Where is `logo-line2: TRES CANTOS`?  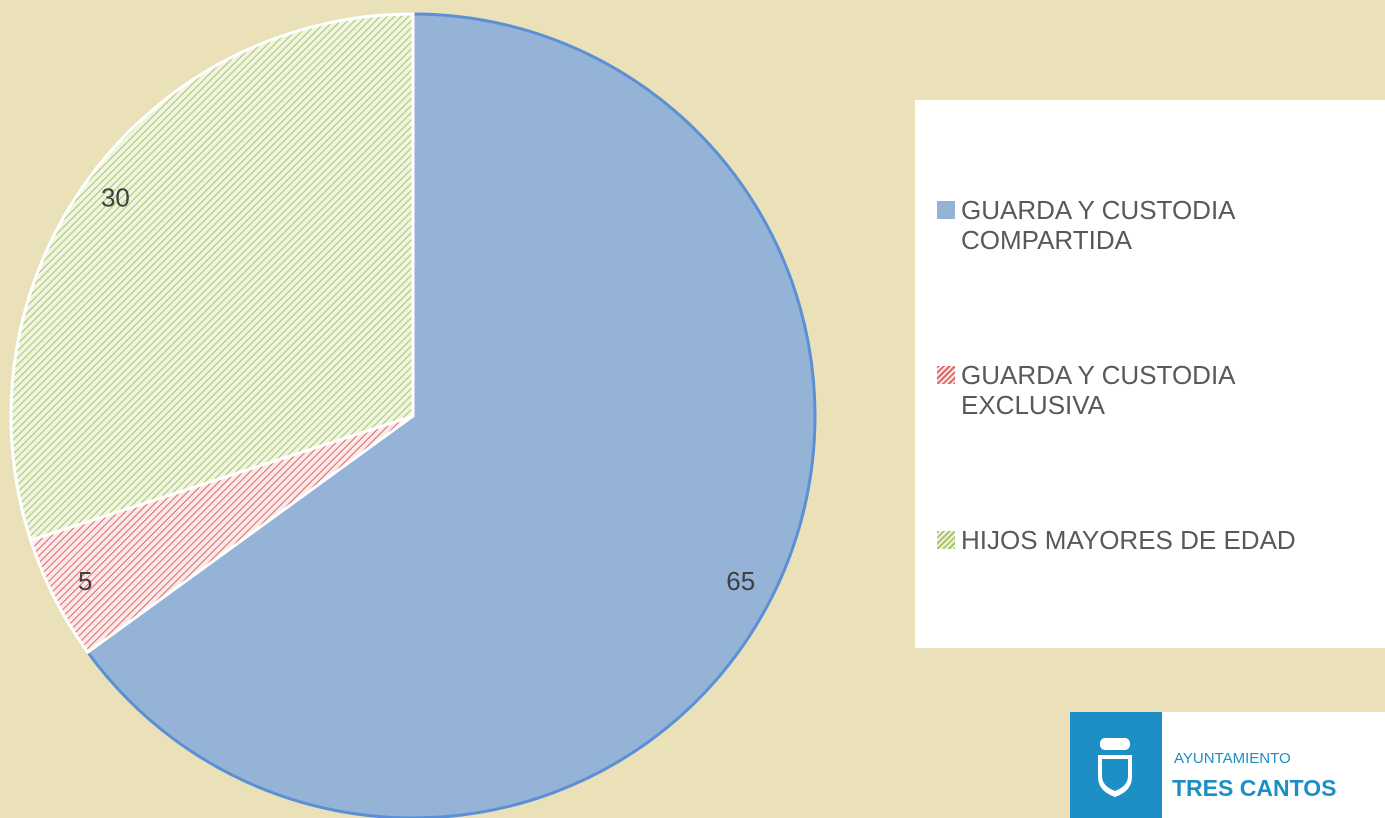
logo-line2: TRES CANTOS is located at coordinates (1254, 788).